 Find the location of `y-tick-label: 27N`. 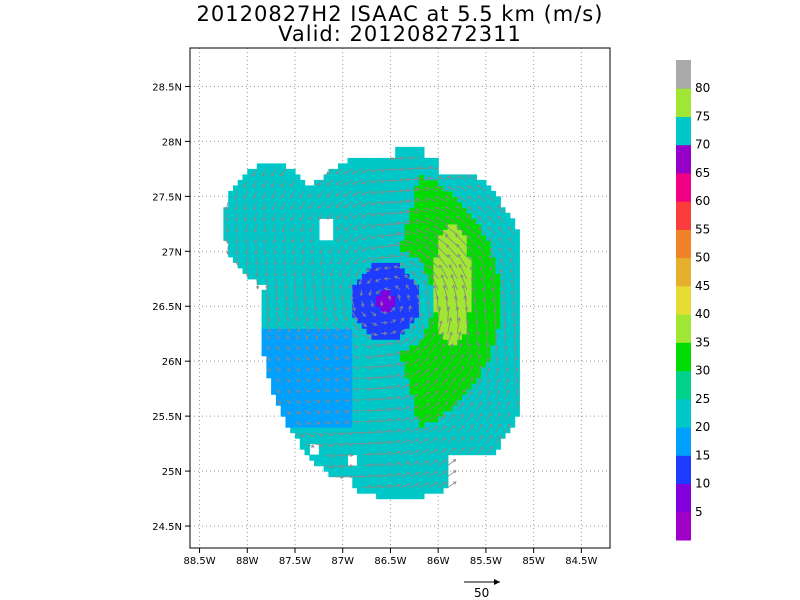

y-tick-label: 27N is located at coordinates (172, 252).